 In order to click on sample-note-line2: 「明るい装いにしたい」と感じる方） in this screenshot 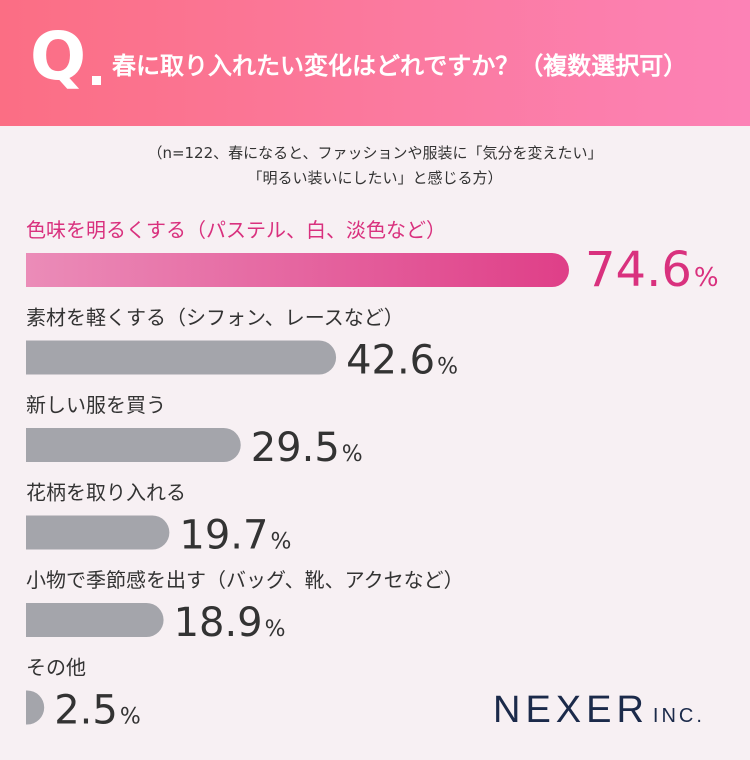, I will do `click(375, 178)`.